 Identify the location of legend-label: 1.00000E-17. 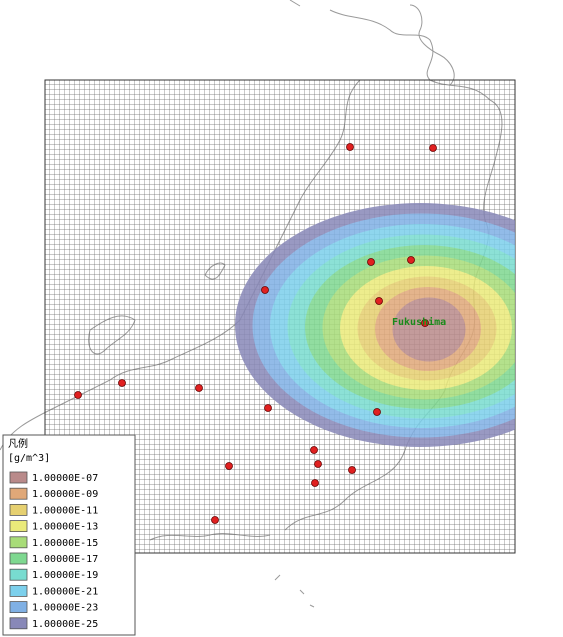
(65, 559).